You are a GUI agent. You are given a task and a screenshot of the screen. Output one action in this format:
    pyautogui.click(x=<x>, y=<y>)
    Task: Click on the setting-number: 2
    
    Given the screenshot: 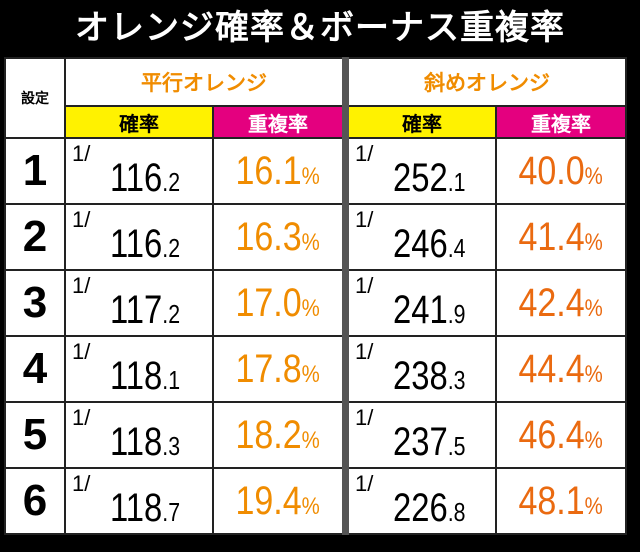 What is the action you would take?
    pyautogui.click(x=35, y=237)
    